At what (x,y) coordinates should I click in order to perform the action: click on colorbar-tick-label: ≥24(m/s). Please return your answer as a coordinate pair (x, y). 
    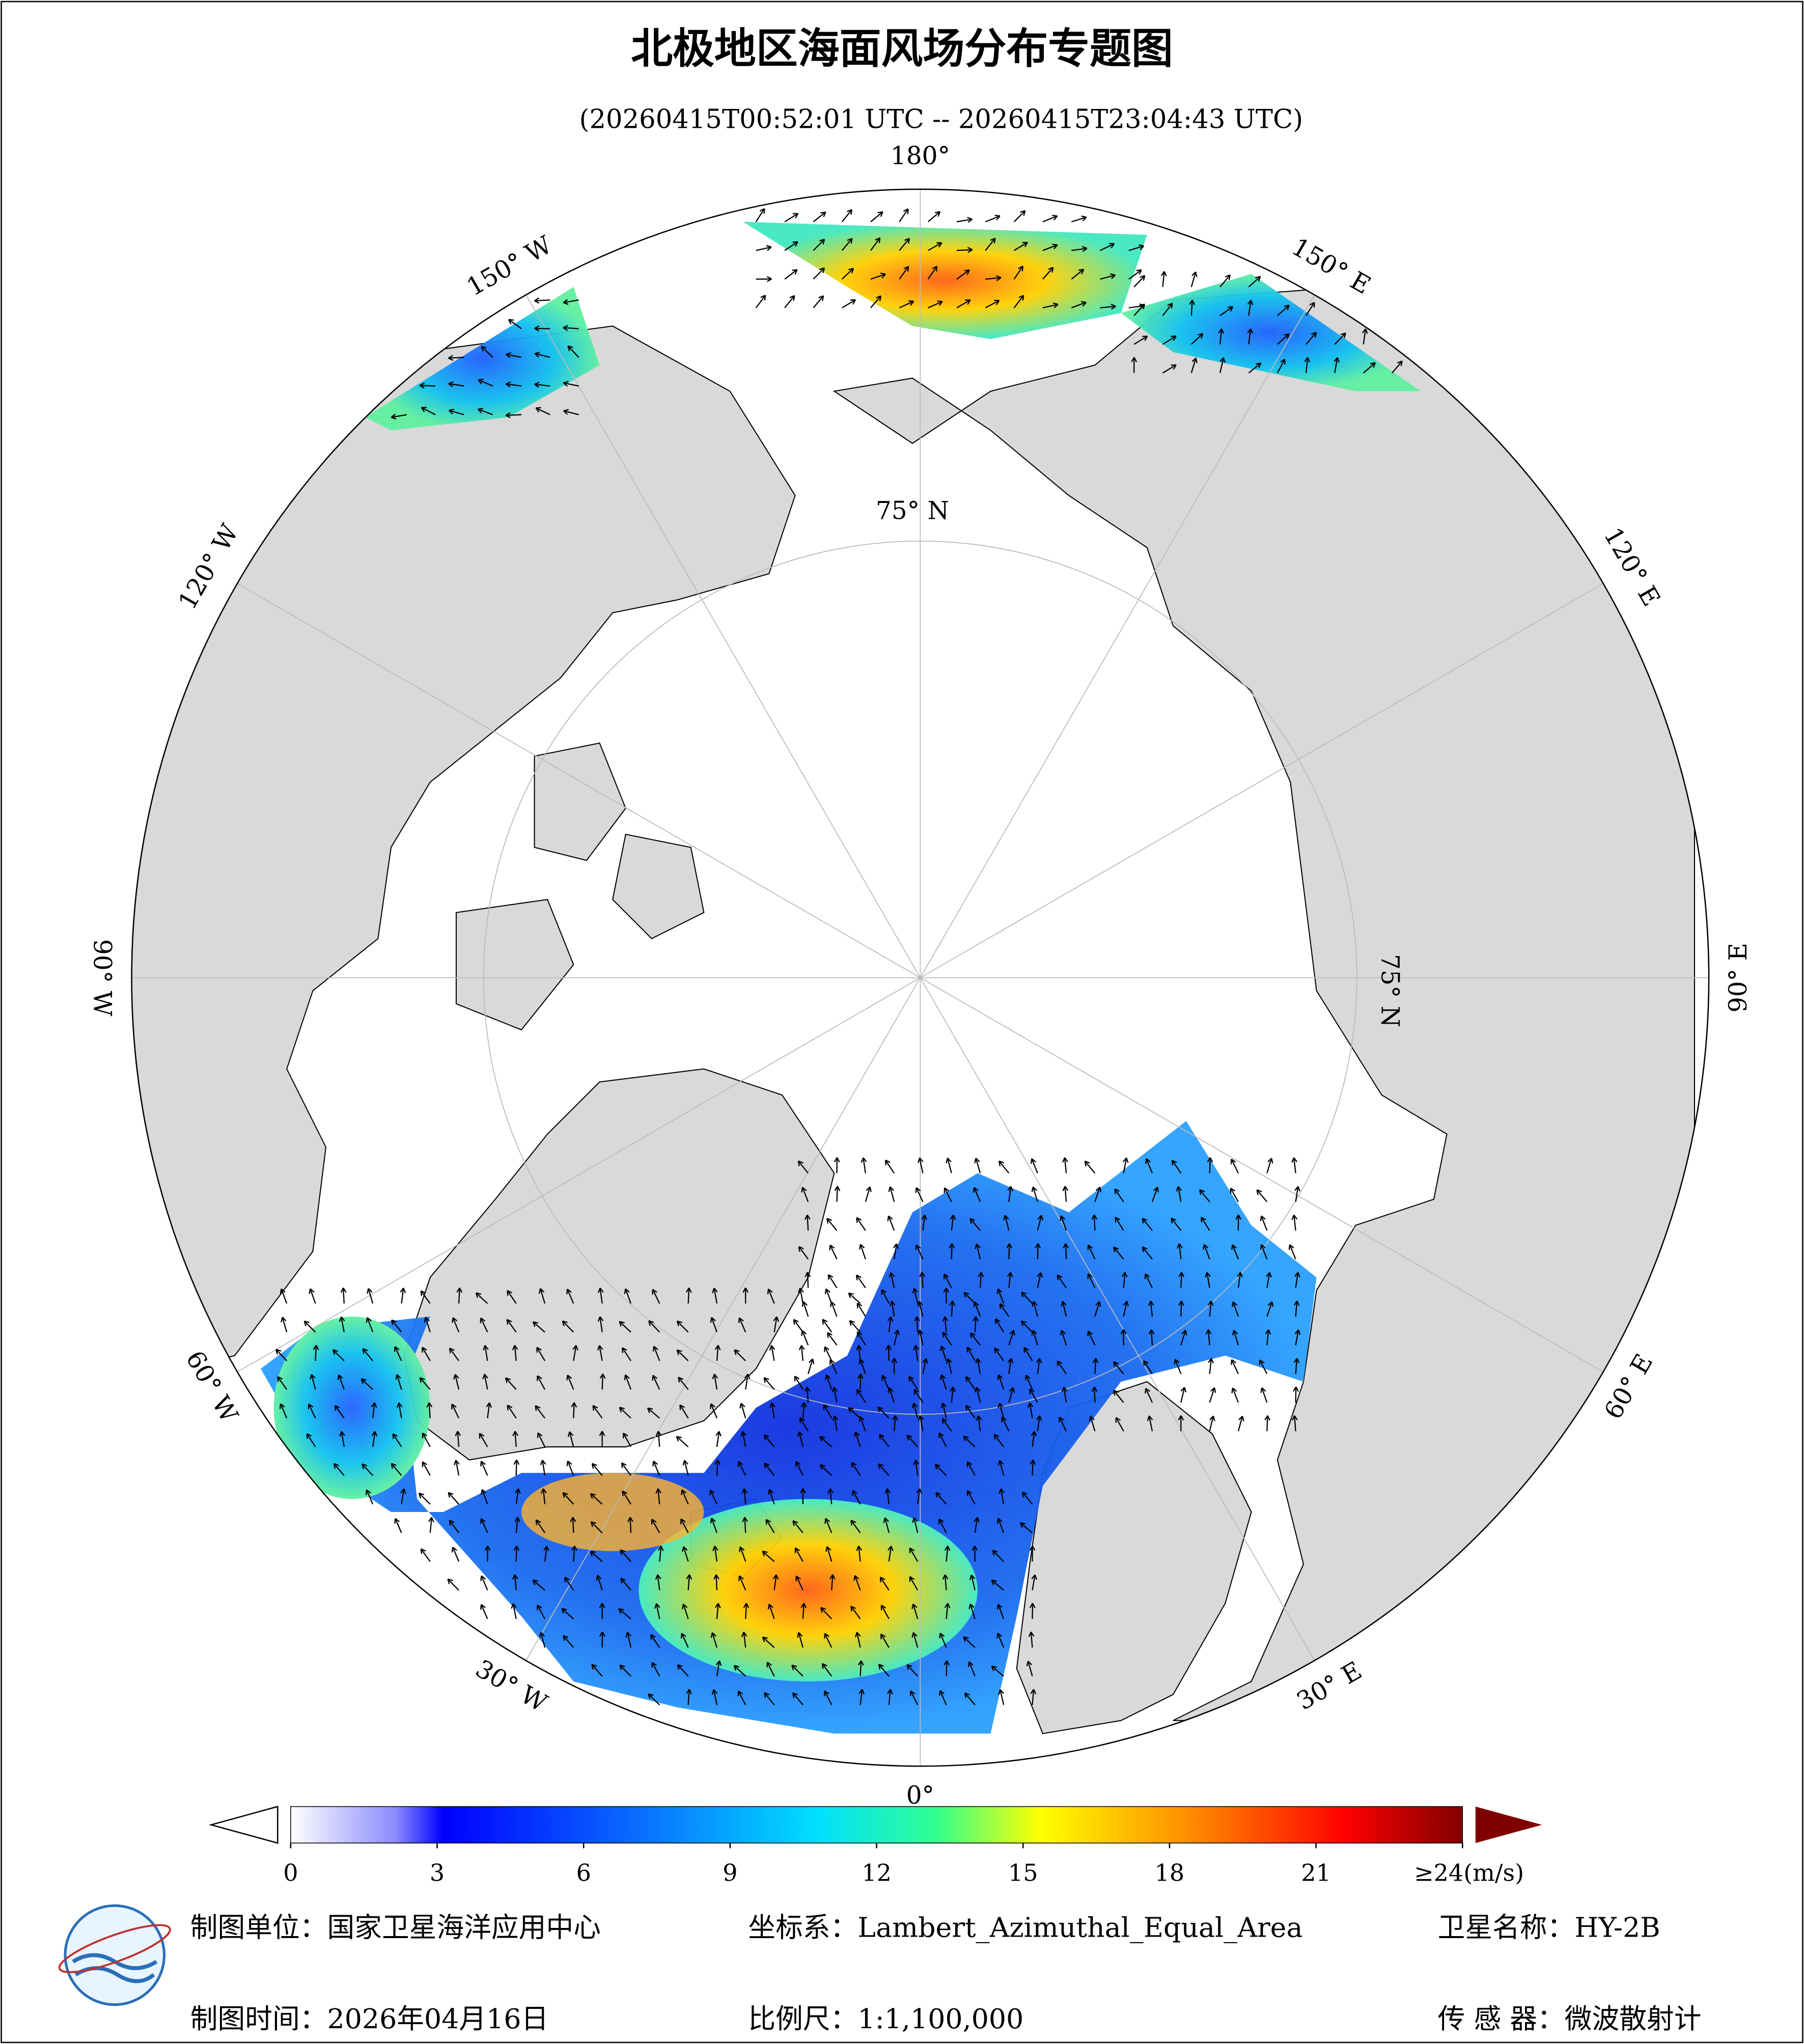
    Looking at the image, I should click on (1469, 1873).